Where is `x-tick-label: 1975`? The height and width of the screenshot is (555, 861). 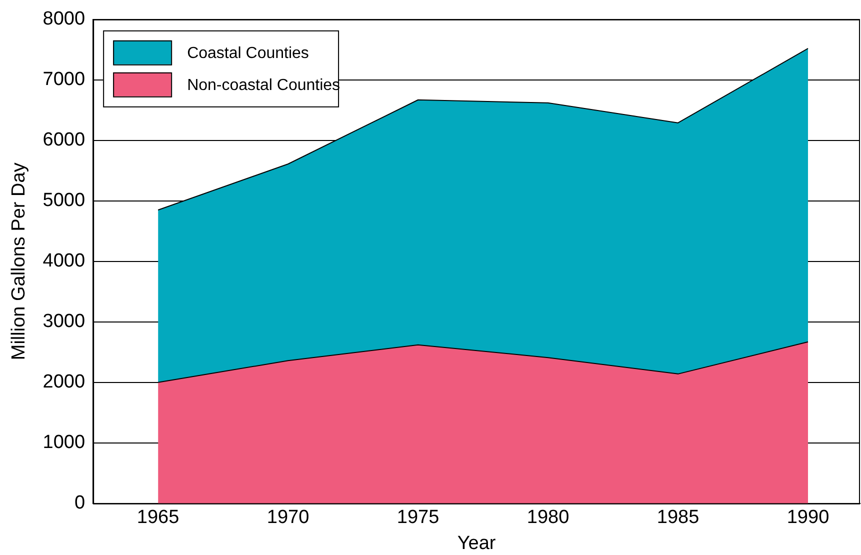 x-tick-label: 1975 is located at coordinates (418, 517).